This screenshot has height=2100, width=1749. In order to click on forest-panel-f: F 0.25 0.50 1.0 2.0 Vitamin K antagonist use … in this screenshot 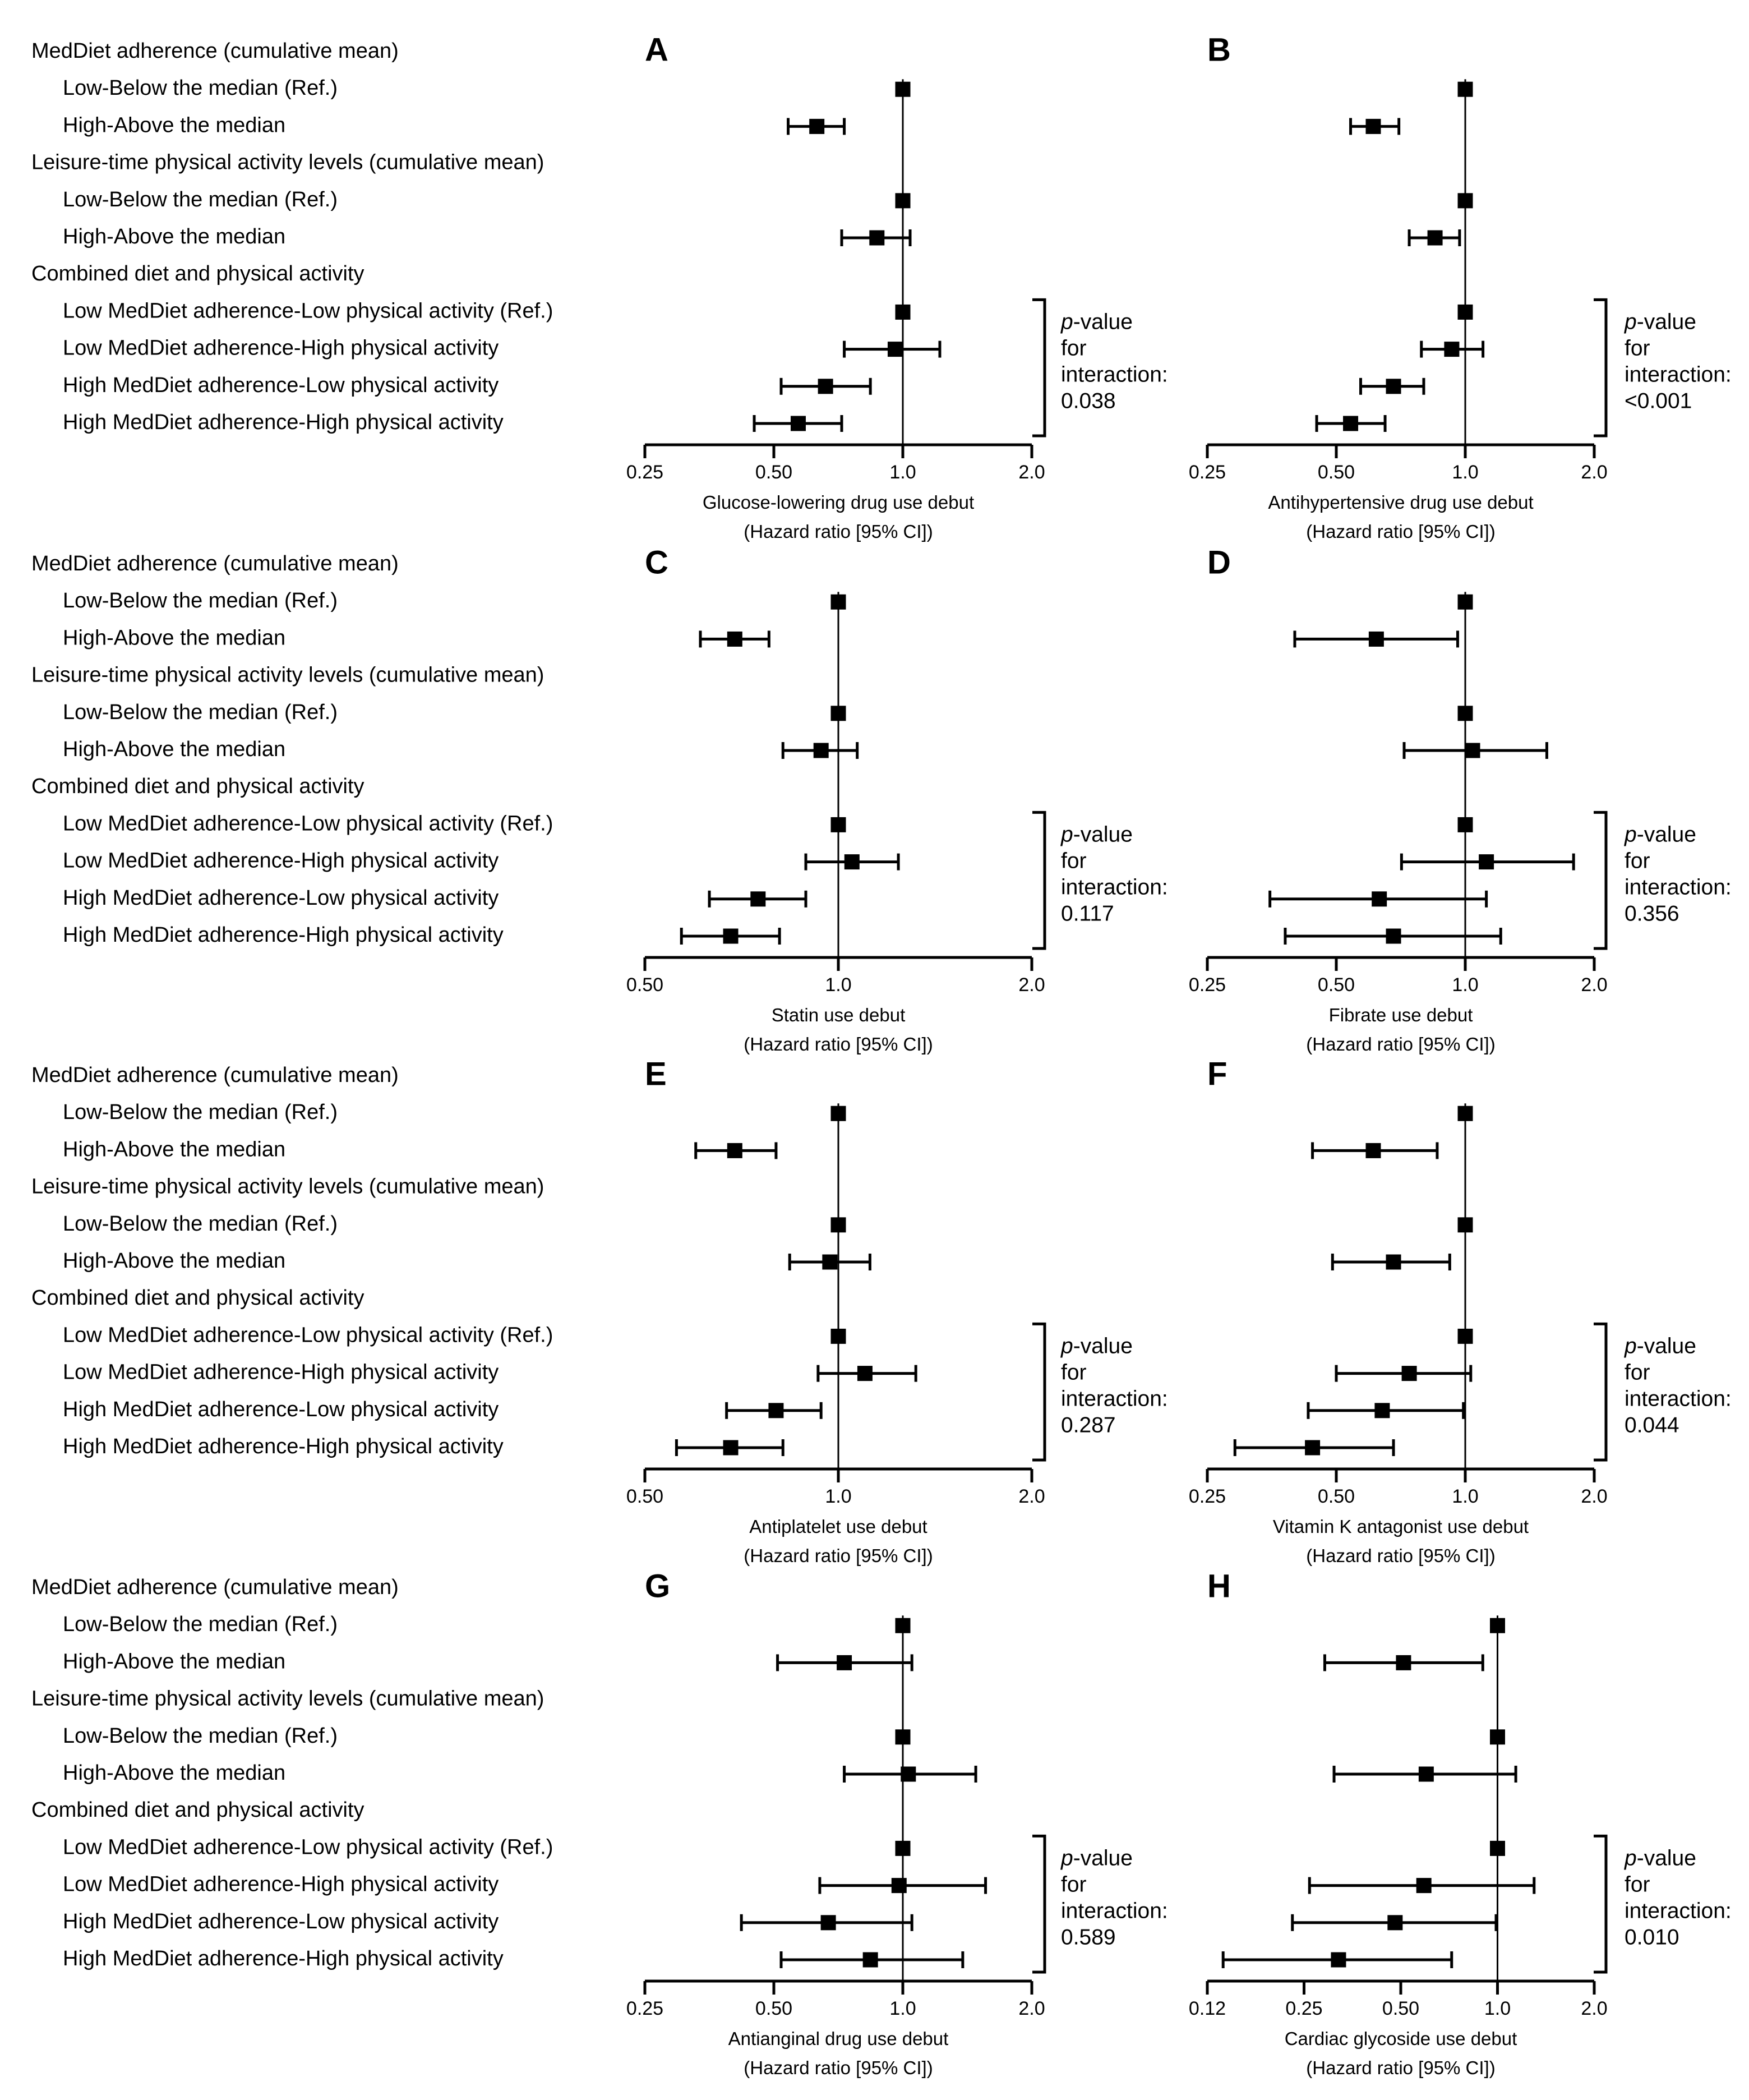, I will do `click(1460, 1311)`.